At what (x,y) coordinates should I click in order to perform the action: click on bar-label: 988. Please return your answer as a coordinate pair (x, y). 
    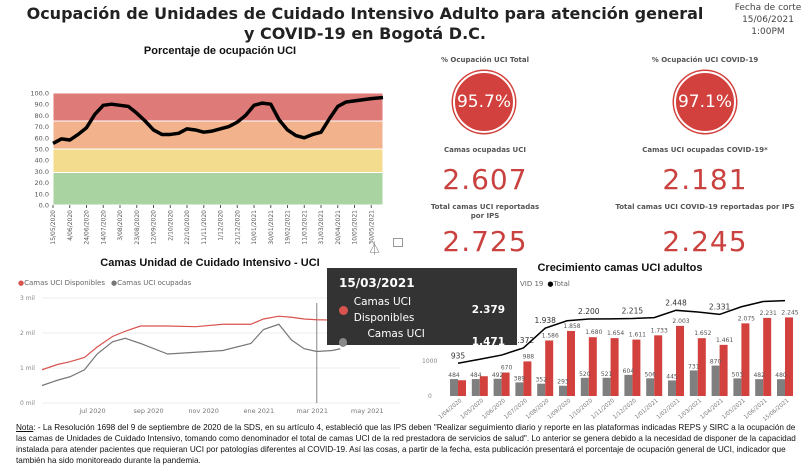
    Looking at the image, I should click on (529, 356).